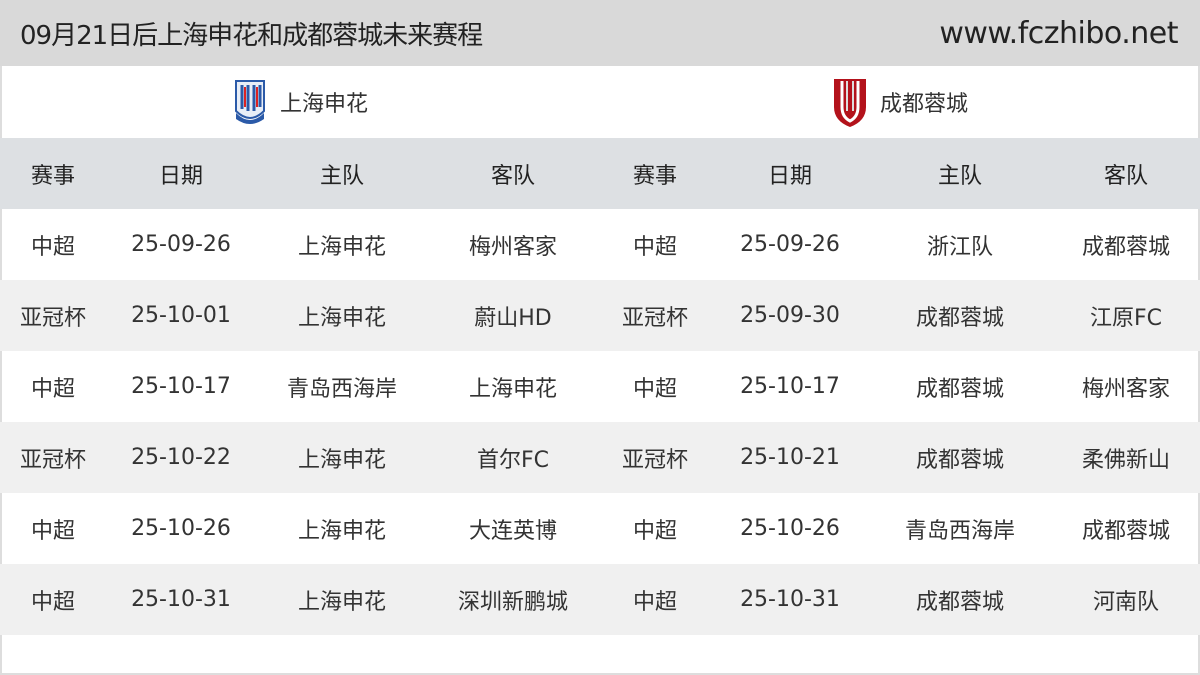 The image size is (1200, 675). What do you see at coordinates (600, 173) in the screenshot?
I see `table-header-row: 赛事 日期 主队 客队 赛事 日期 主队 客队` at bounding box center [600, 173].